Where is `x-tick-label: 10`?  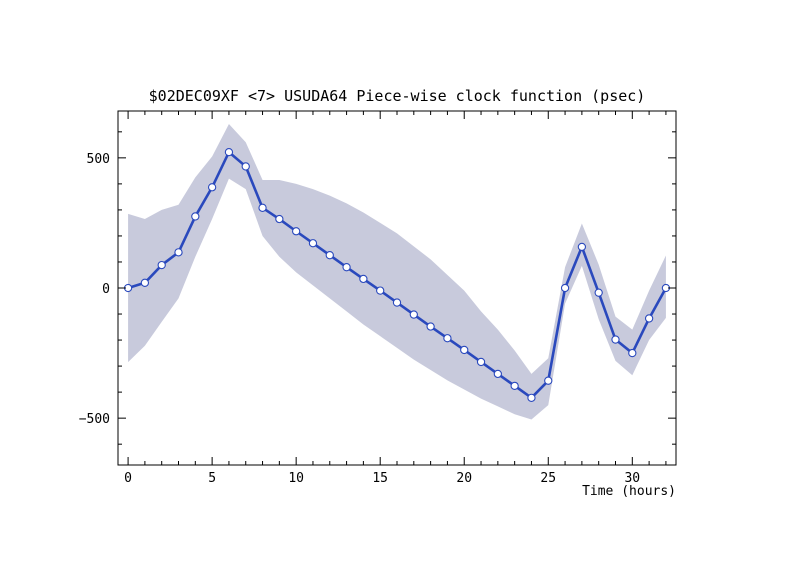 x-tick-label: 10 is located at coordinates (296, 478).